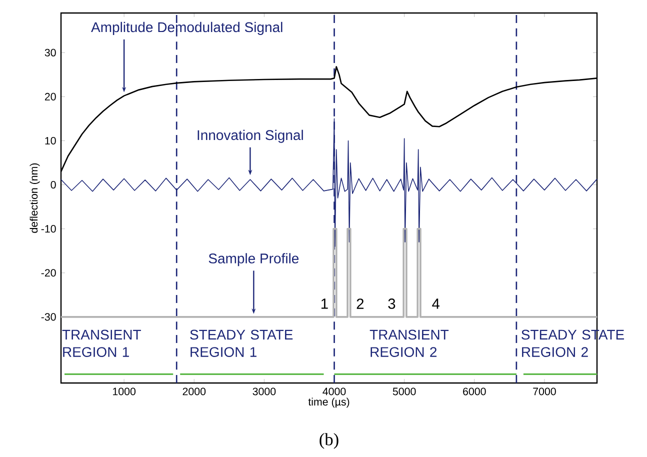  I want to click on annotation: 2, so click(360, 303).